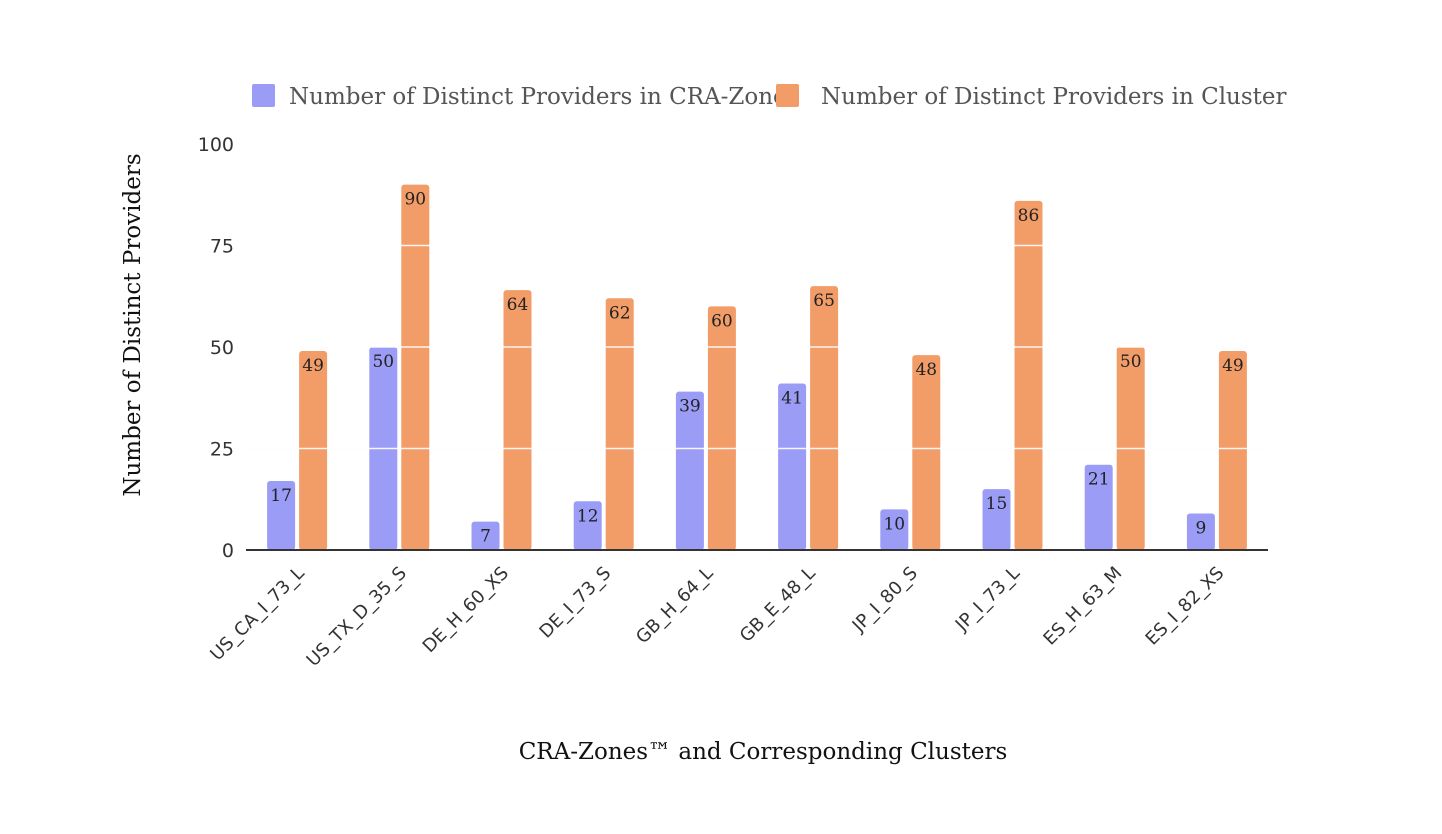 The height and width of the screenshot is (834, 1442). I want to click on y-tick-label: 50, so click(222, 348).